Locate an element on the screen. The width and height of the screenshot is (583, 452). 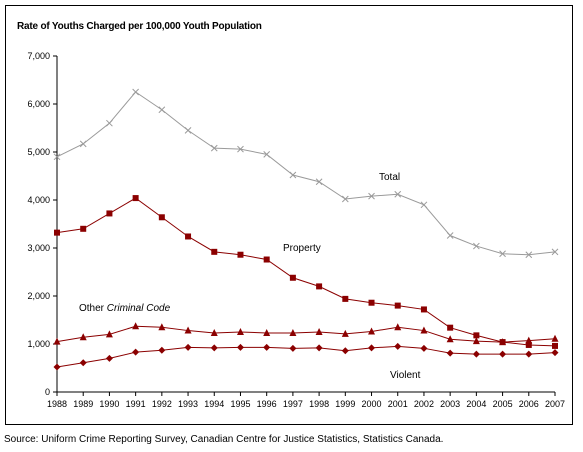
series-other-criminal-code is located at coordinates (306, 334).